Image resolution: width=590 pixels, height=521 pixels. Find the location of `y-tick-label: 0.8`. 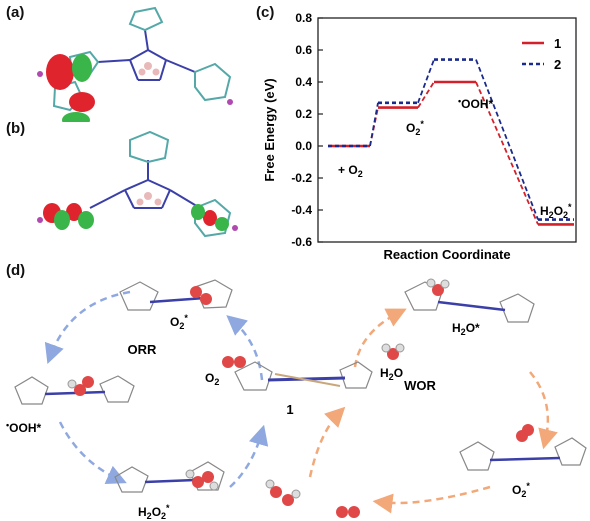

y-tick-label: 0.8 is located at coordinates (303, 18).